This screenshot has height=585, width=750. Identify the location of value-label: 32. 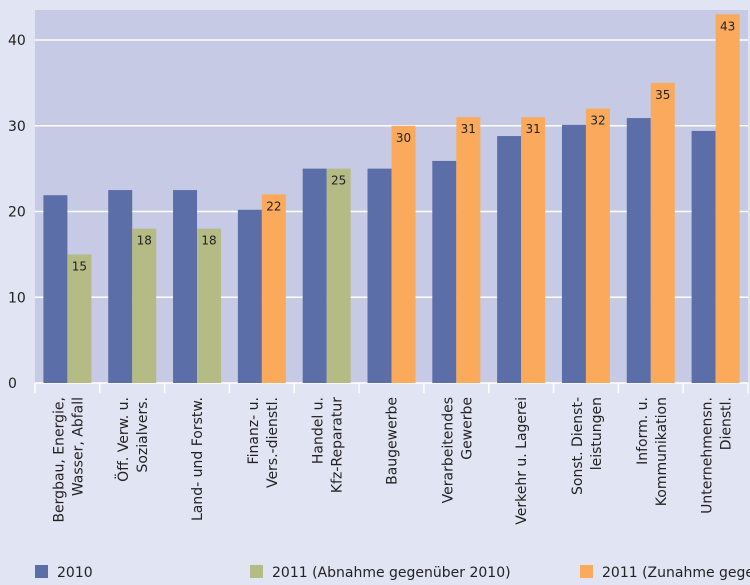
(597, 121).